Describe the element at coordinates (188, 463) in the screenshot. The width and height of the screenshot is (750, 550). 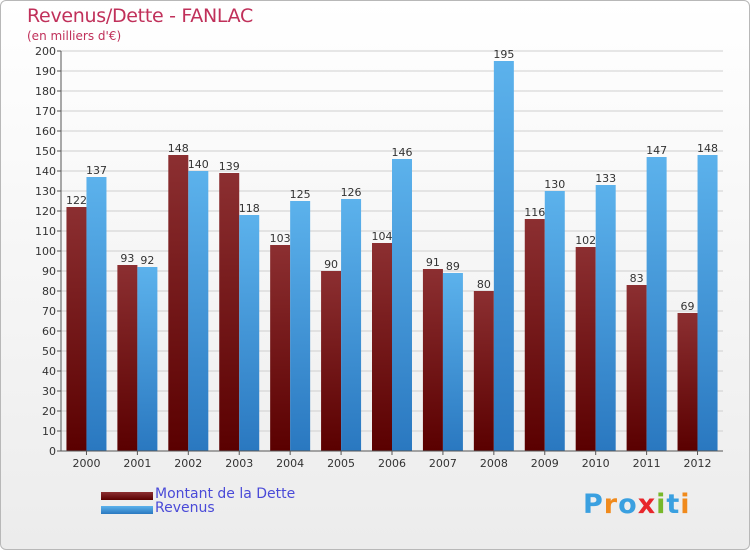
I see `x-tick-label: 2002` at that location.